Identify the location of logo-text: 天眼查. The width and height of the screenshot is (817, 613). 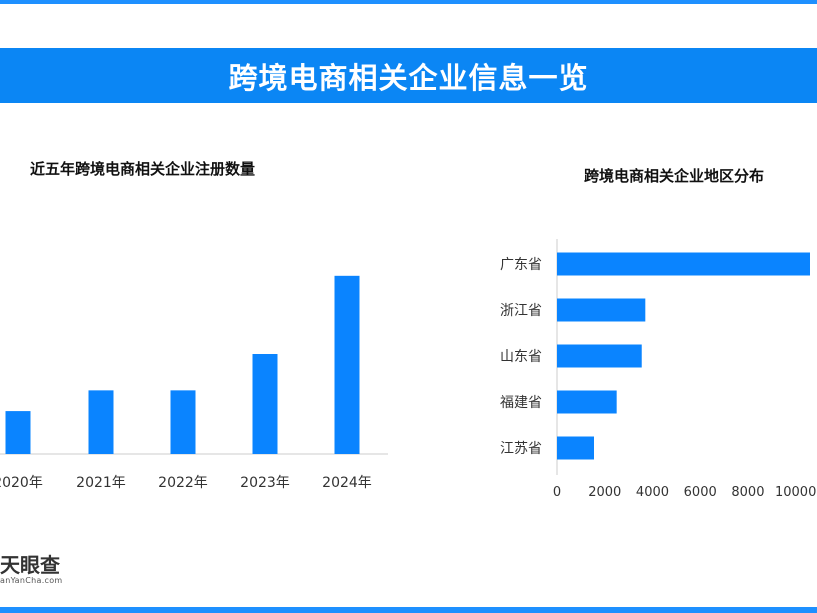
(30, 565).